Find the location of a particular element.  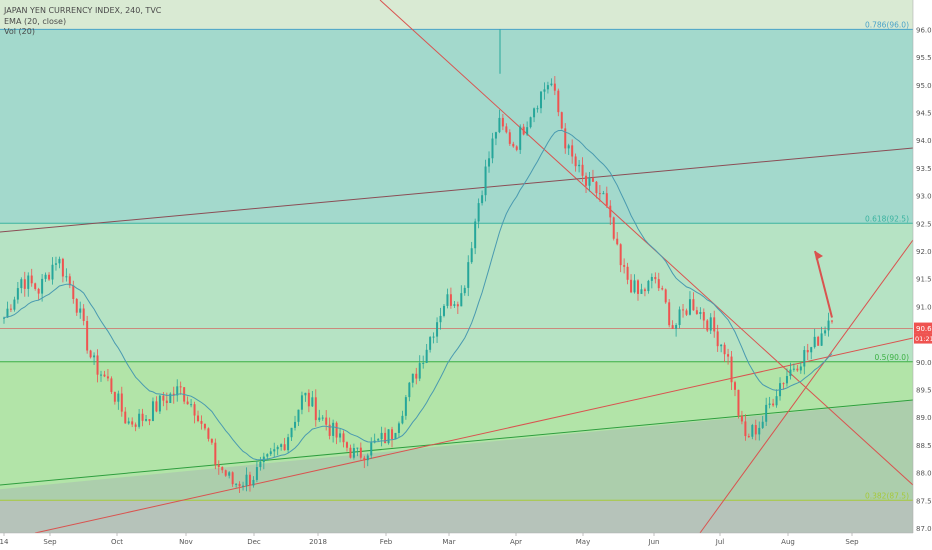

y-tick-label: 95.5 is located at coordinates (924, 58).